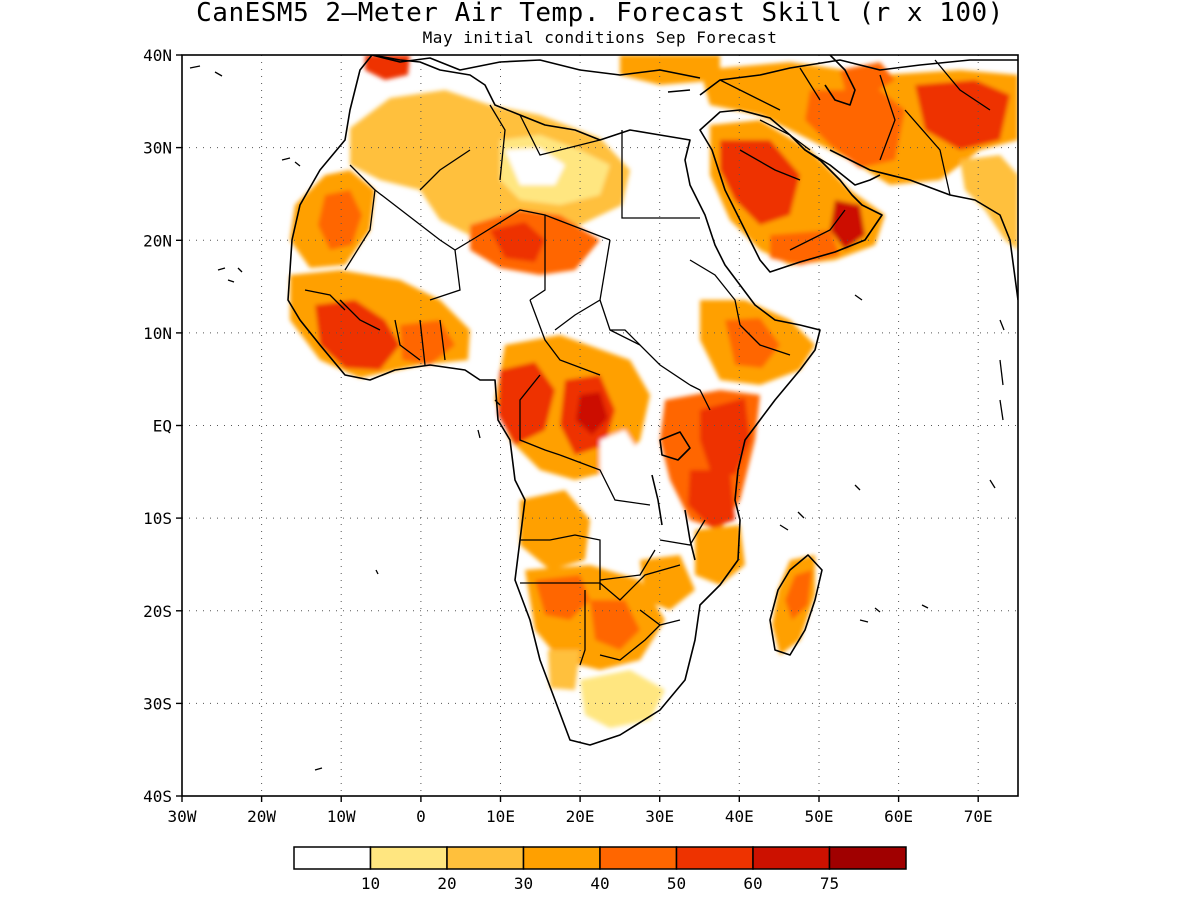  What do you see at coordinates (157, 240) in the screenshot?
I see `lat-label-20n: 20N` at bounding box center [157, 240].